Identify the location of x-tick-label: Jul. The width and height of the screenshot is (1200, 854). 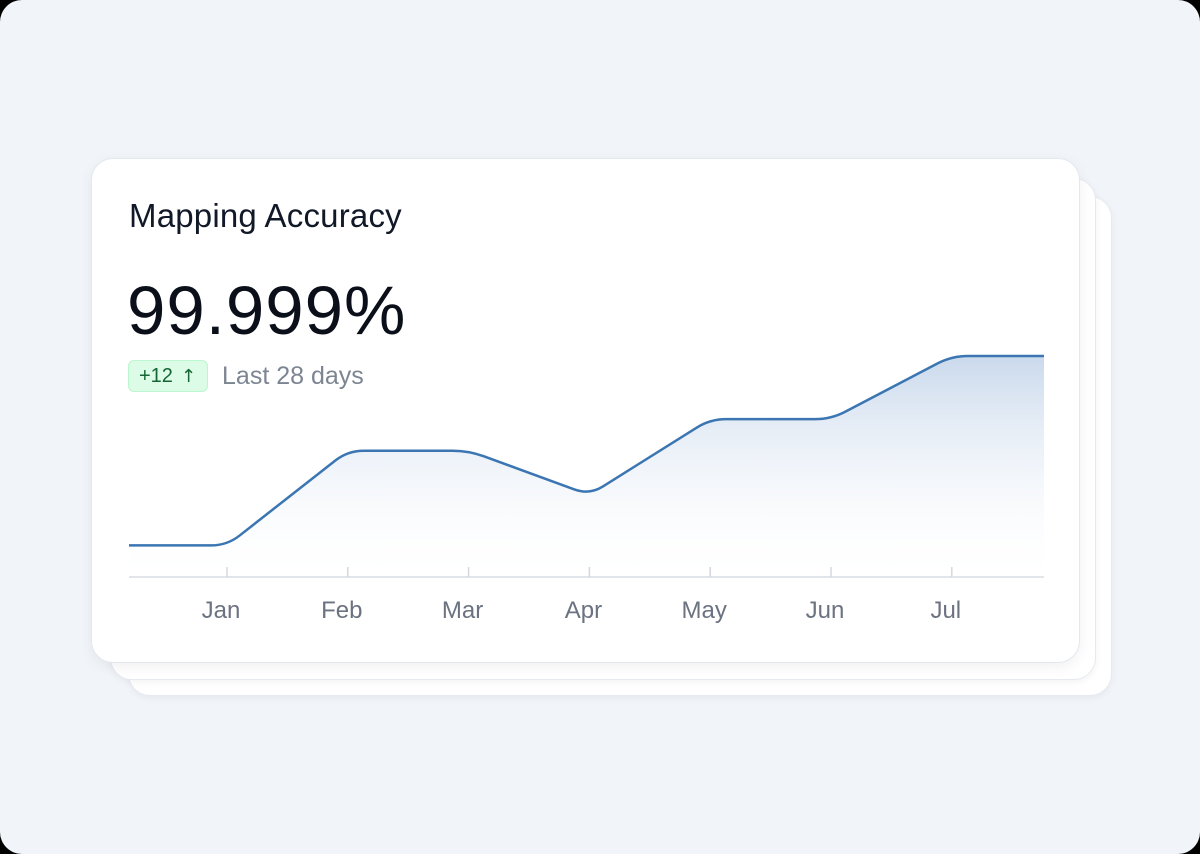
(945, 610).